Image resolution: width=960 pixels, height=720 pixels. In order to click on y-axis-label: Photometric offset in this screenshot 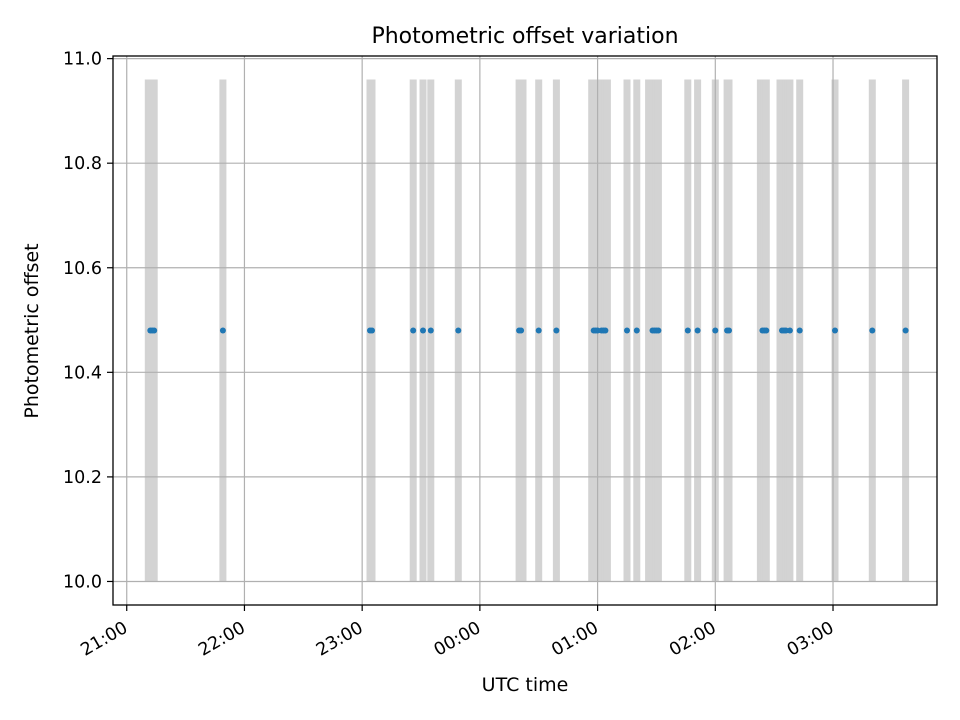, I will do `click(32, 330)`.